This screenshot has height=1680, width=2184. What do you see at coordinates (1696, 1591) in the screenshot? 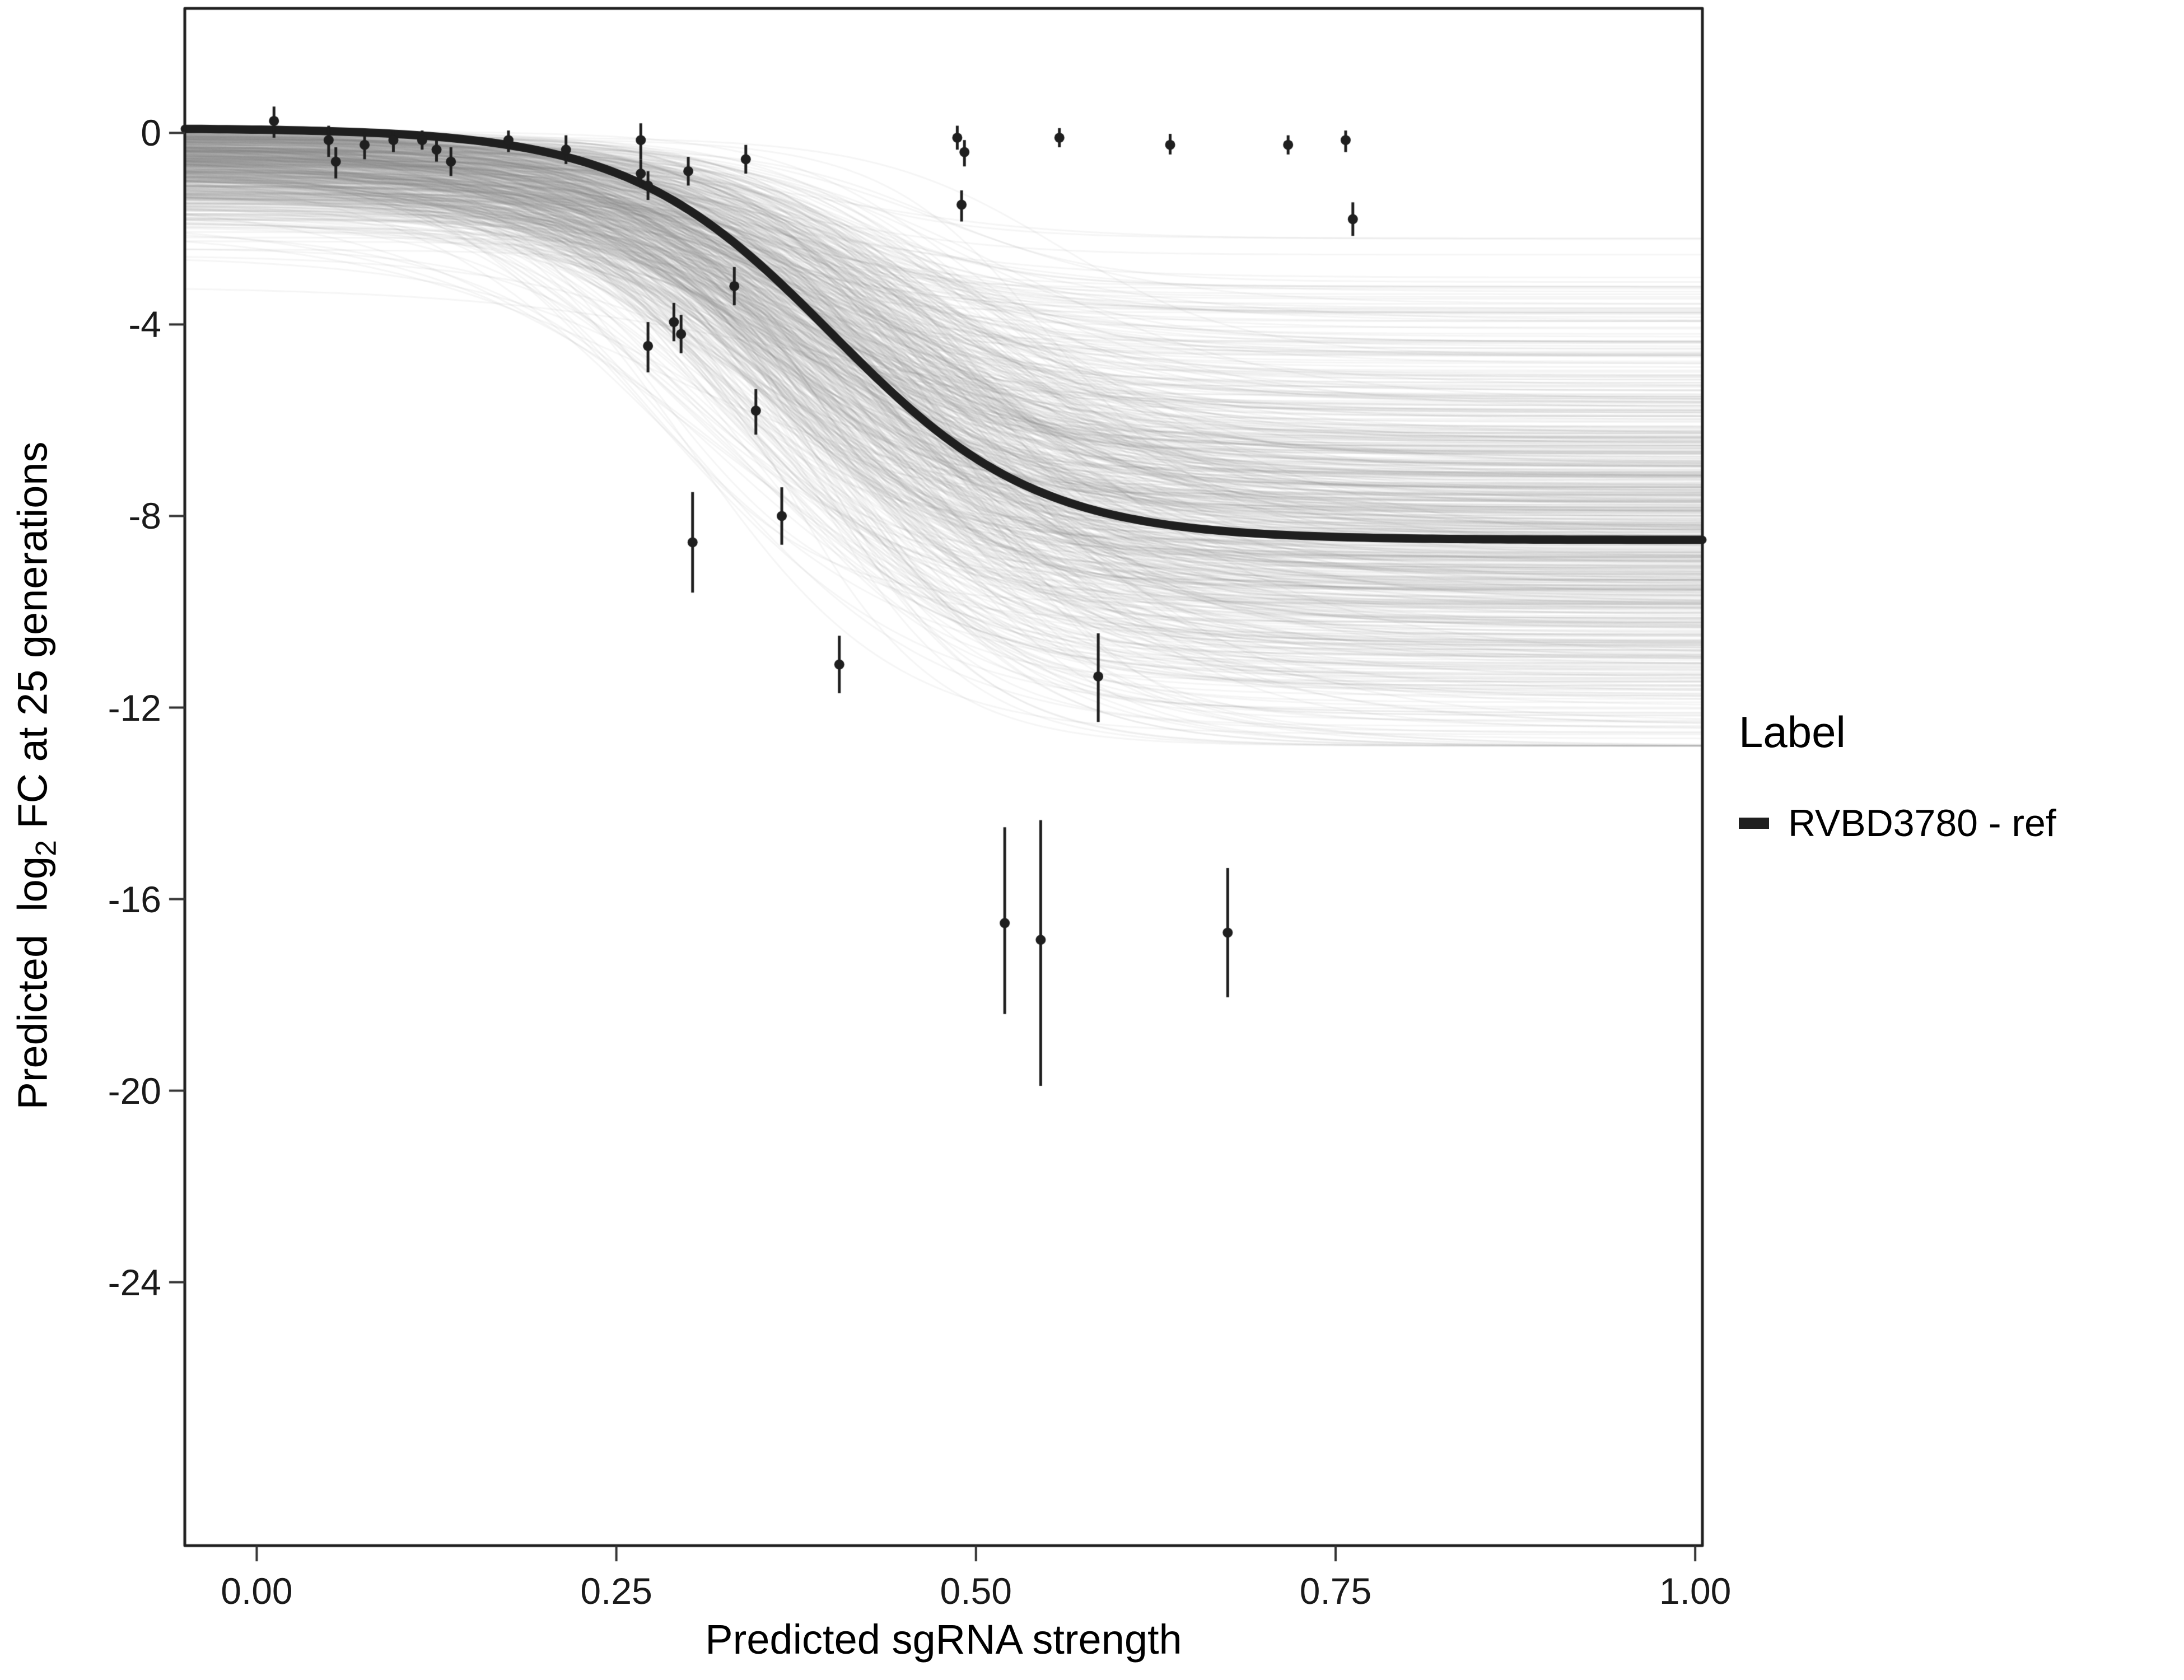
I see `x-tick-label: 1.00` at bounding box center [1696, 1591].